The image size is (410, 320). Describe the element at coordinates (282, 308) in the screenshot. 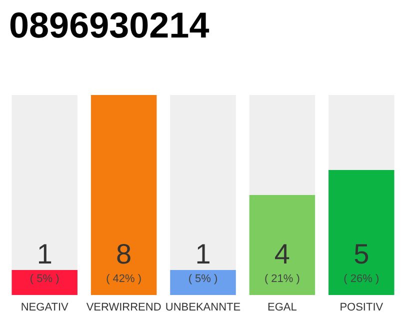

I see `x-tick-label: EGAL` at that location.